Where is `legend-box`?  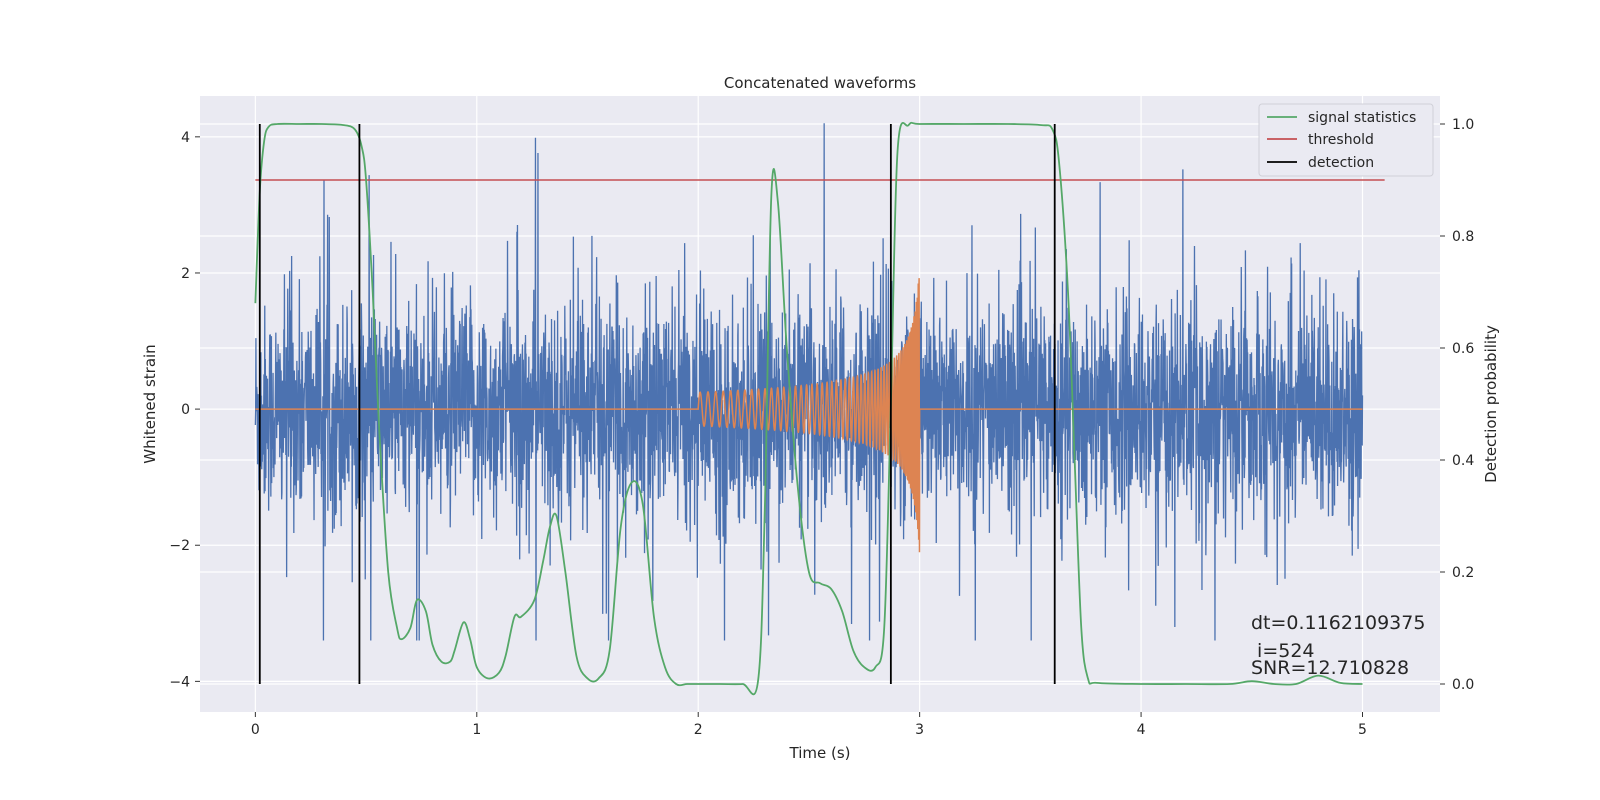 legend-box is located at coordinates (1346, 140).